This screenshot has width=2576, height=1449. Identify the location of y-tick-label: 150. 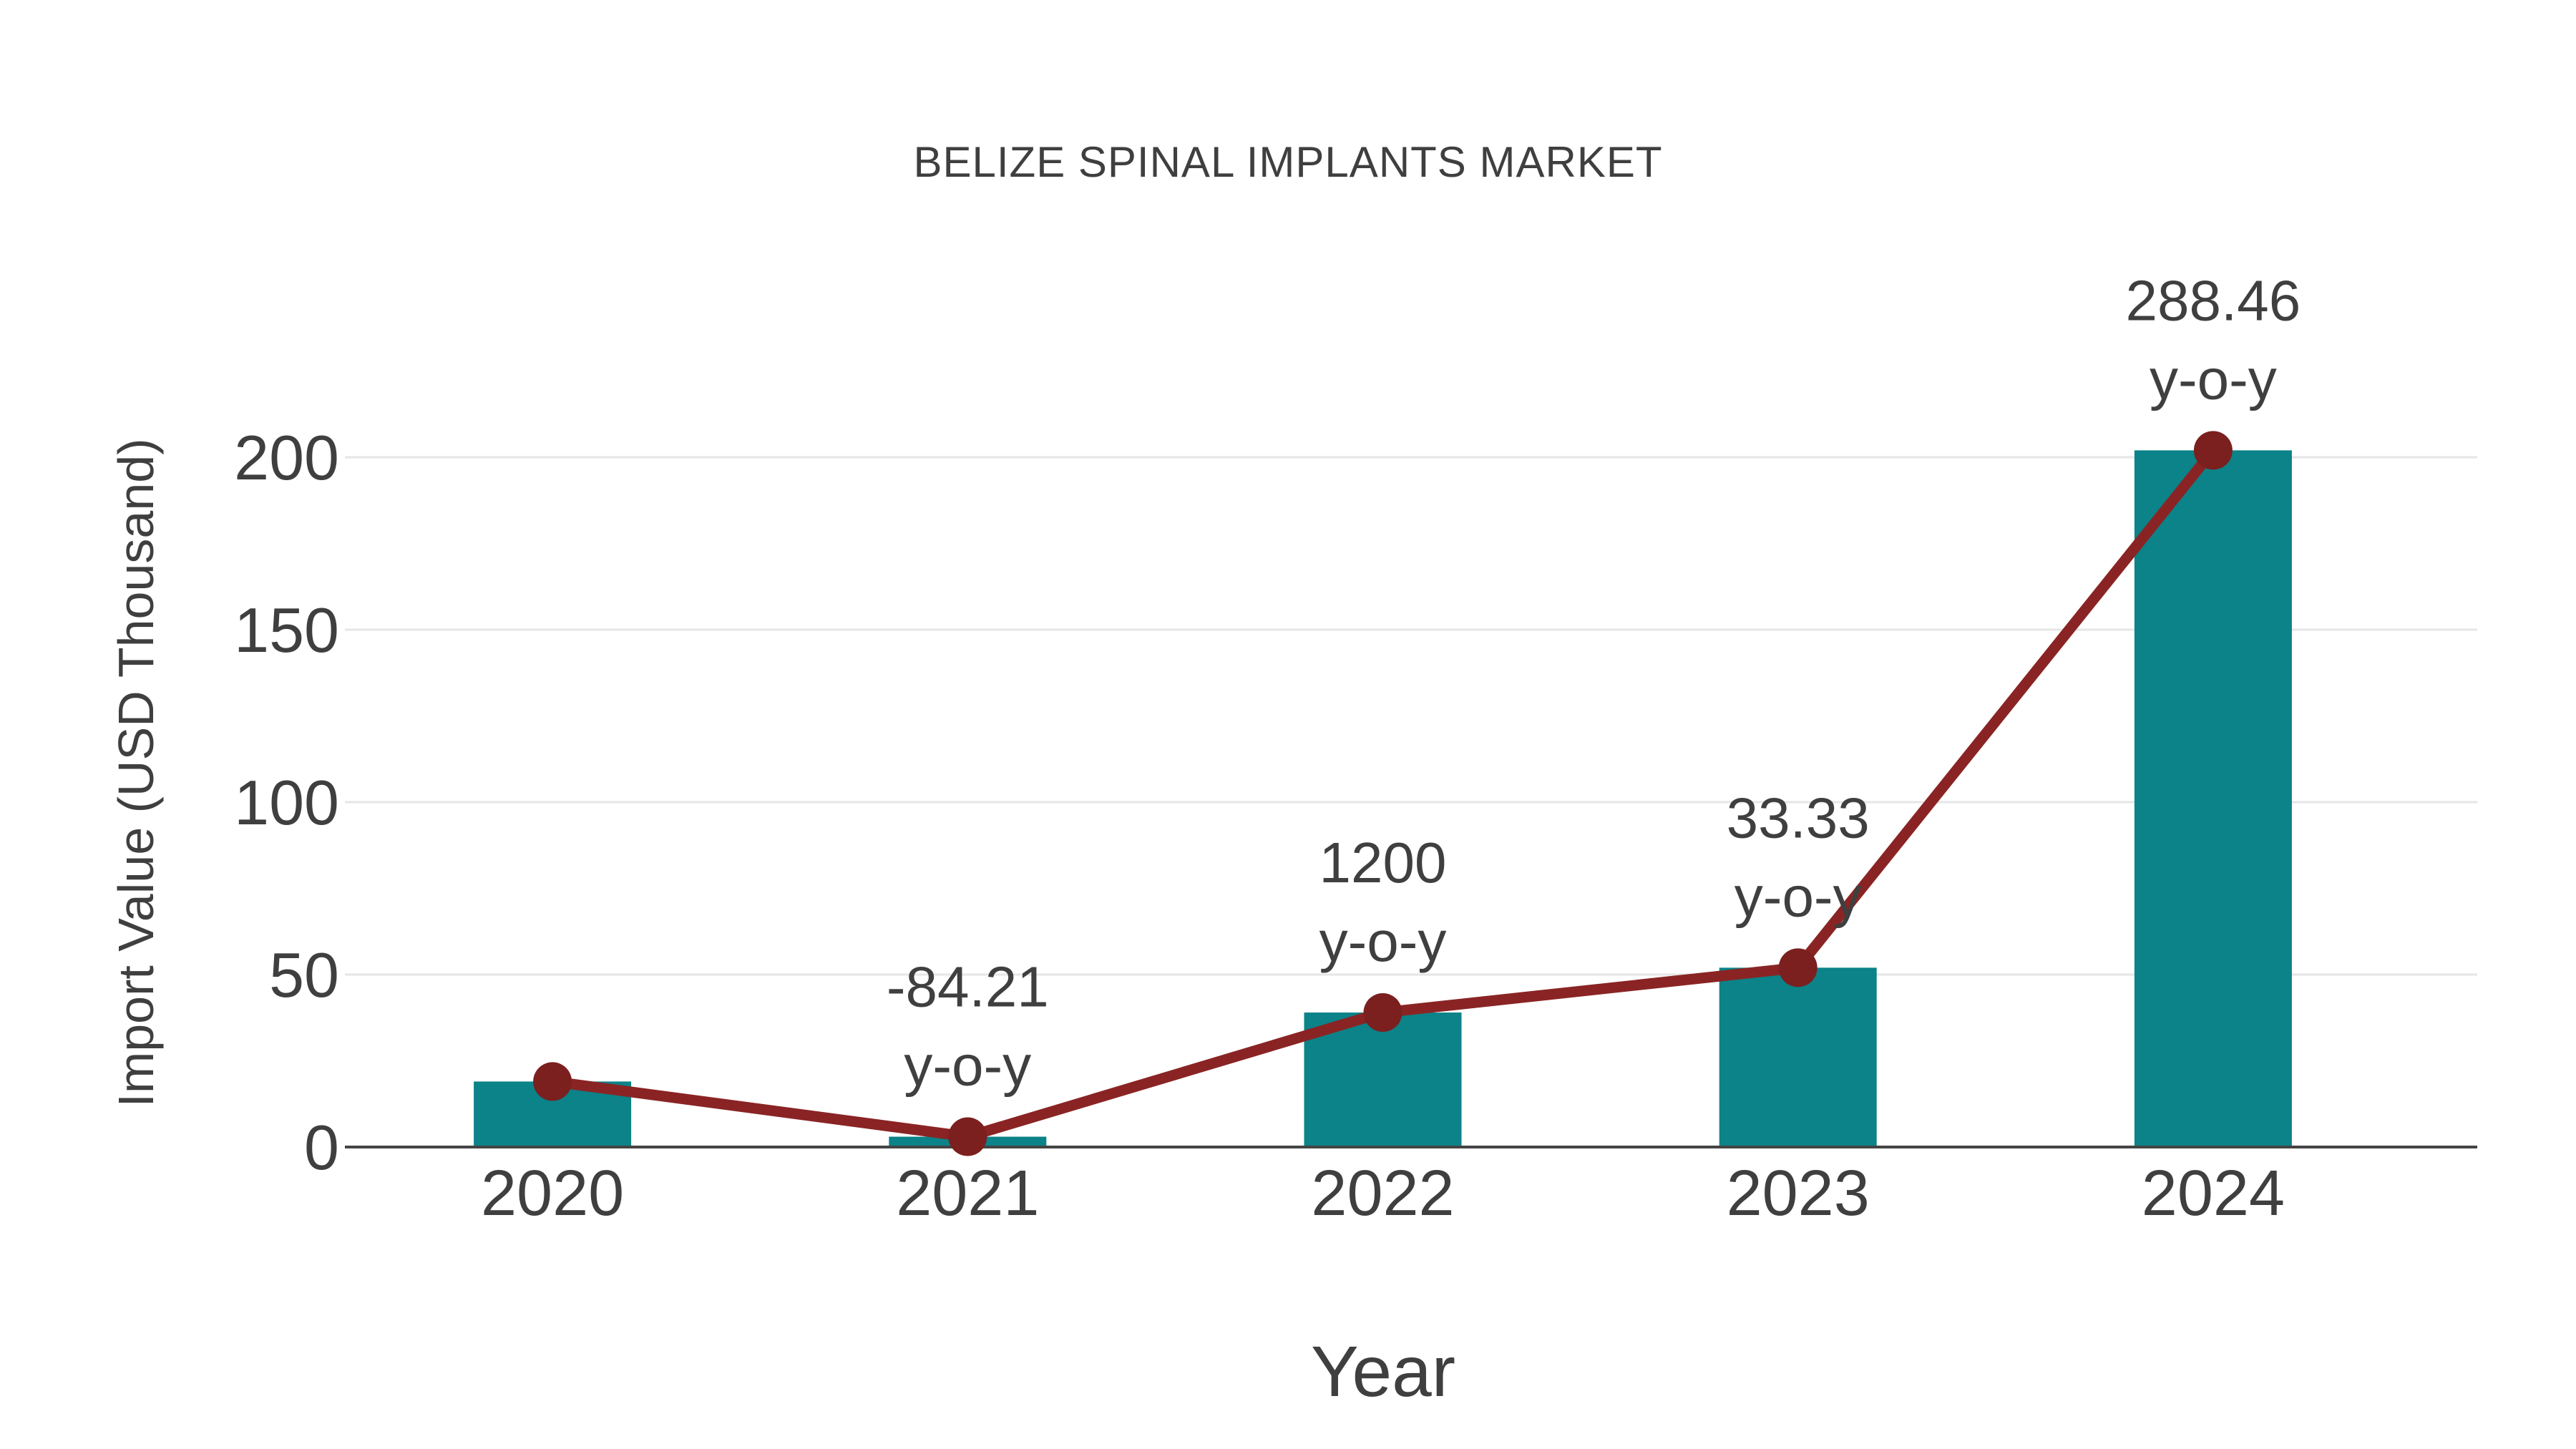
(286, 630).